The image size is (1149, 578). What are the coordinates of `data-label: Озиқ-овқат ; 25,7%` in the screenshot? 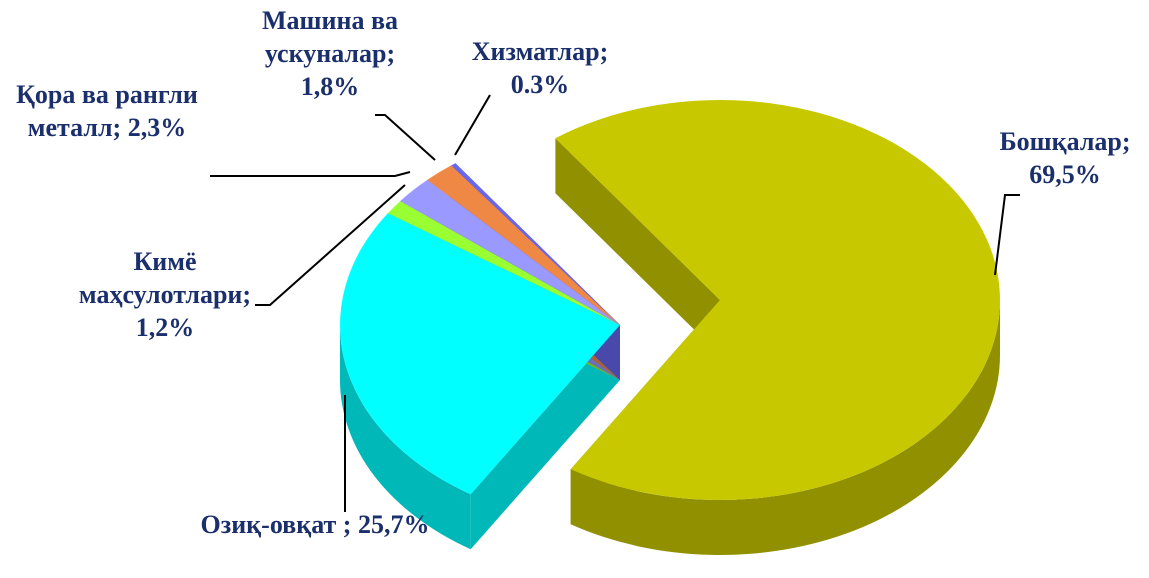 It's located at (315, 524).